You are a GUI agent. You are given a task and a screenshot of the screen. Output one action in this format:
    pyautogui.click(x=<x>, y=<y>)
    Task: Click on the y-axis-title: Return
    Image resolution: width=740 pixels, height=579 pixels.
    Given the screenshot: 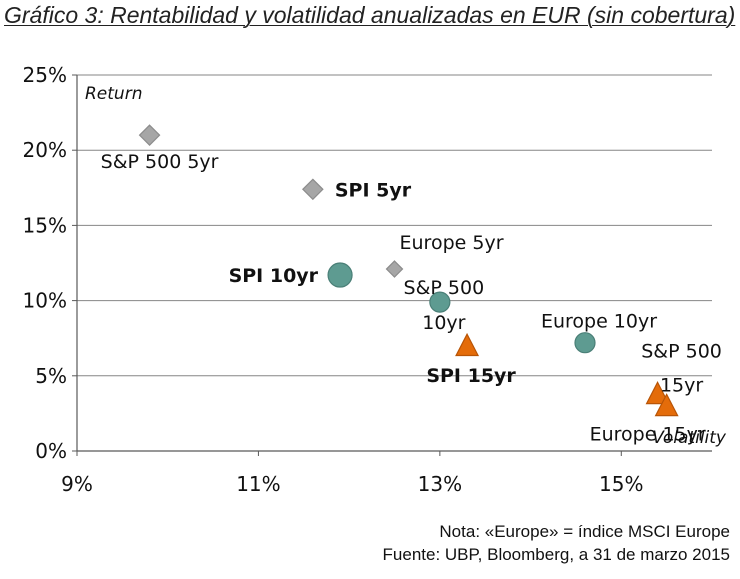 What is the action you would take?
    pyautogui.click(x=113, y=94)
    